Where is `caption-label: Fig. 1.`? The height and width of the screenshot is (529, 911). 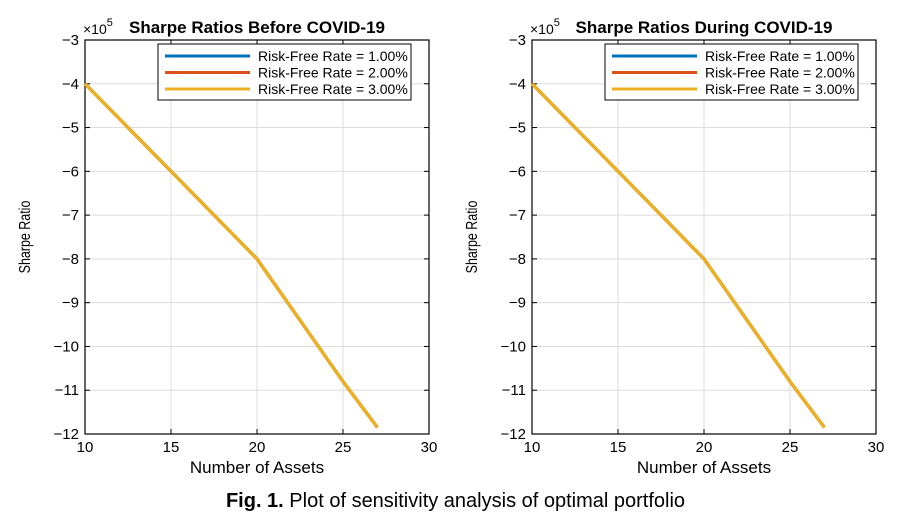
caption-label: Fig. 1. is located at coordinates (254, 501).